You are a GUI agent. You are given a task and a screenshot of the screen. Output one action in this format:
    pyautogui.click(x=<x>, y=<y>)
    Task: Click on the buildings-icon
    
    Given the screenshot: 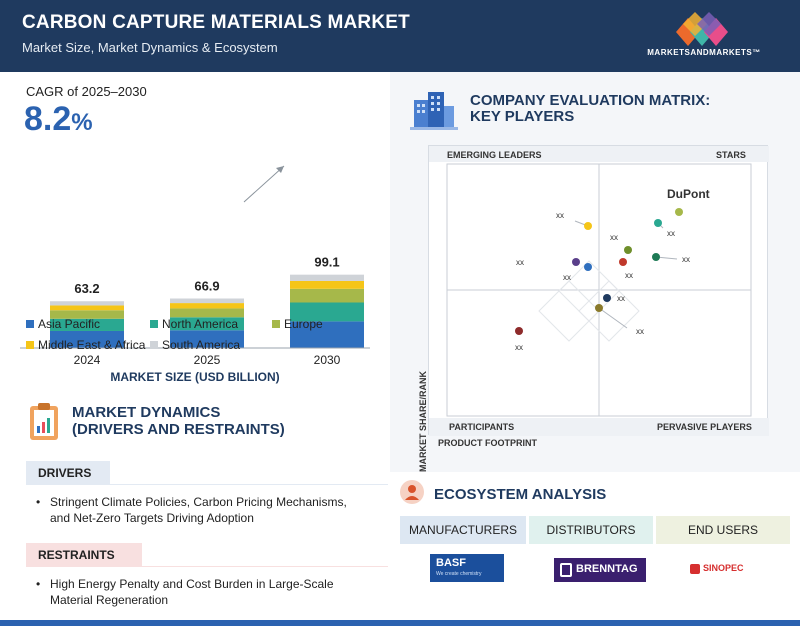 What is the action you would take?
    pyautogui.click(x=434, y=111)
    